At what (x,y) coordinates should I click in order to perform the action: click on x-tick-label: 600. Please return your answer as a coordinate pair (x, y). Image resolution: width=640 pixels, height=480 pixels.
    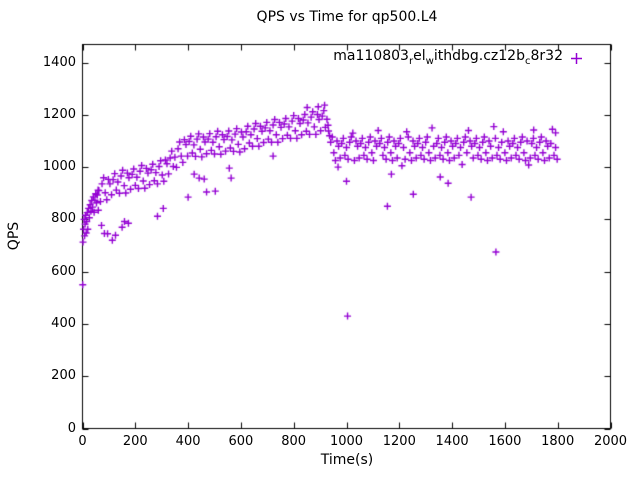
    Looking at the image, I should click on (241, 441).